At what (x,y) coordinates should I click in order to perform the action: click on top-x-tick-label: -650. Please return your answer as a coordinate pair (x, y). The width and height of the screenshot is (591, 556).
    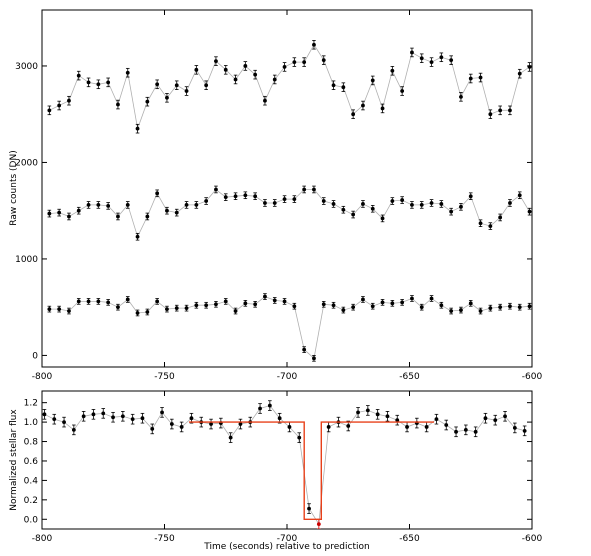
    Looking at the image, I should click on (409, 377).